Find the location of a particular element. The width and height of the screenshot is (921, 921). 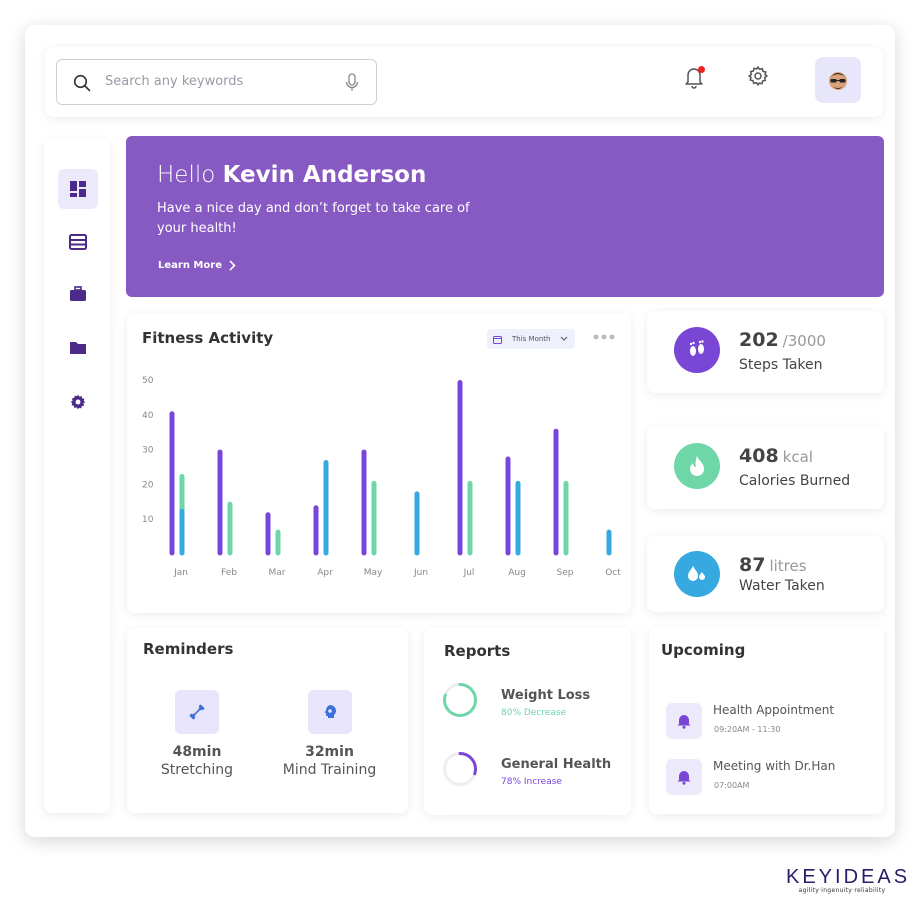

steps-number: 202 is located at coordinates (759, 340).